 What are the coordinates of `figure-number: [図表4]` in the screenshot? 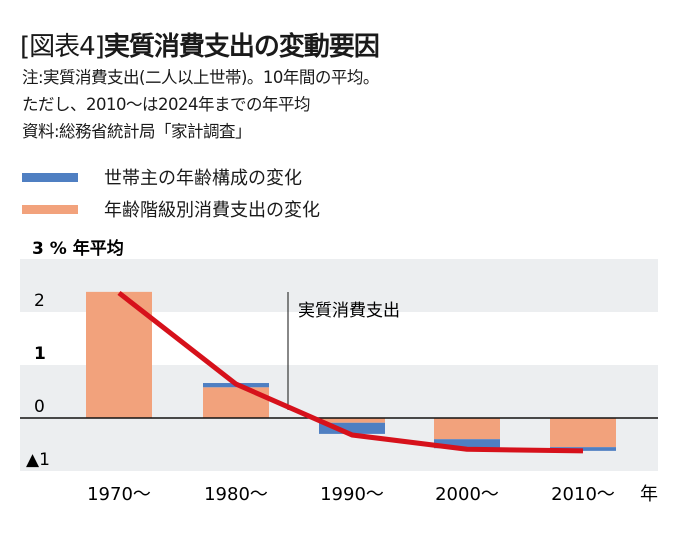 It's located at (62, 47).